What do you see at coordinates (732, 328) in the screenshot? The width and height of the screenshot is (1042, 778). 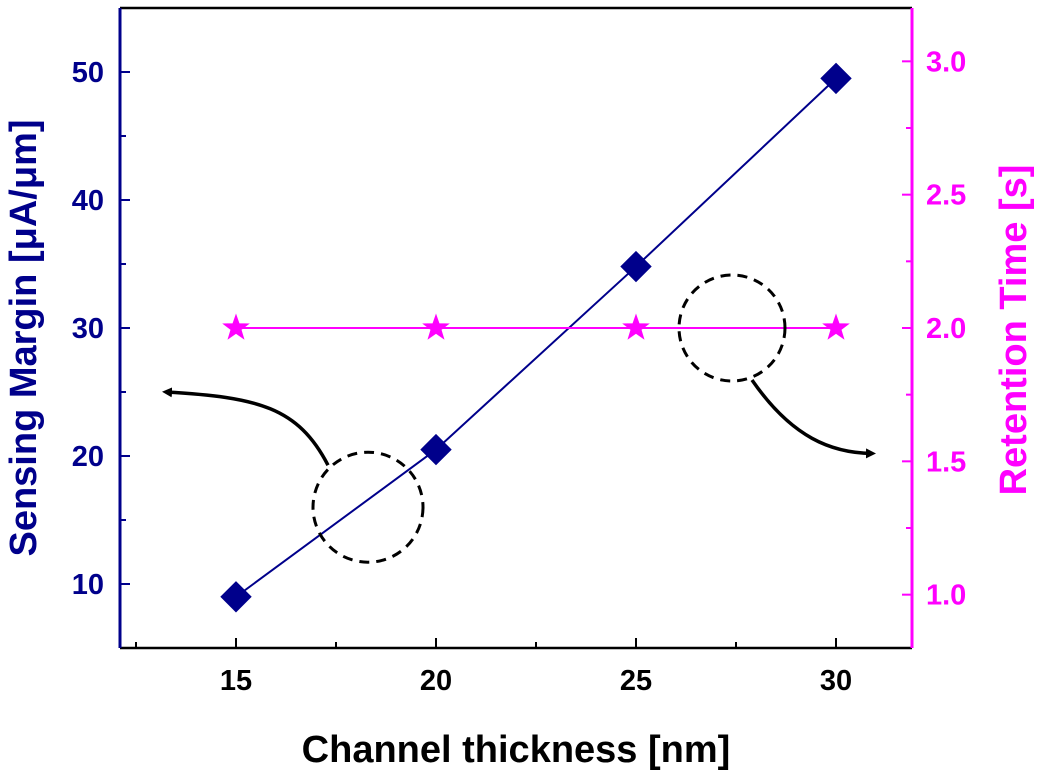 I see `annotation-circle-right` at bounding box center [732, 328].